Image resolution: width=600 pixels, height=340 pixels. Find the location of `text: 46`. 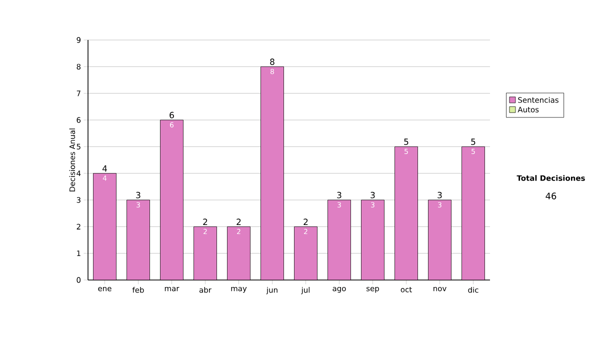

text: 46 is located at coordinates (551, 196).